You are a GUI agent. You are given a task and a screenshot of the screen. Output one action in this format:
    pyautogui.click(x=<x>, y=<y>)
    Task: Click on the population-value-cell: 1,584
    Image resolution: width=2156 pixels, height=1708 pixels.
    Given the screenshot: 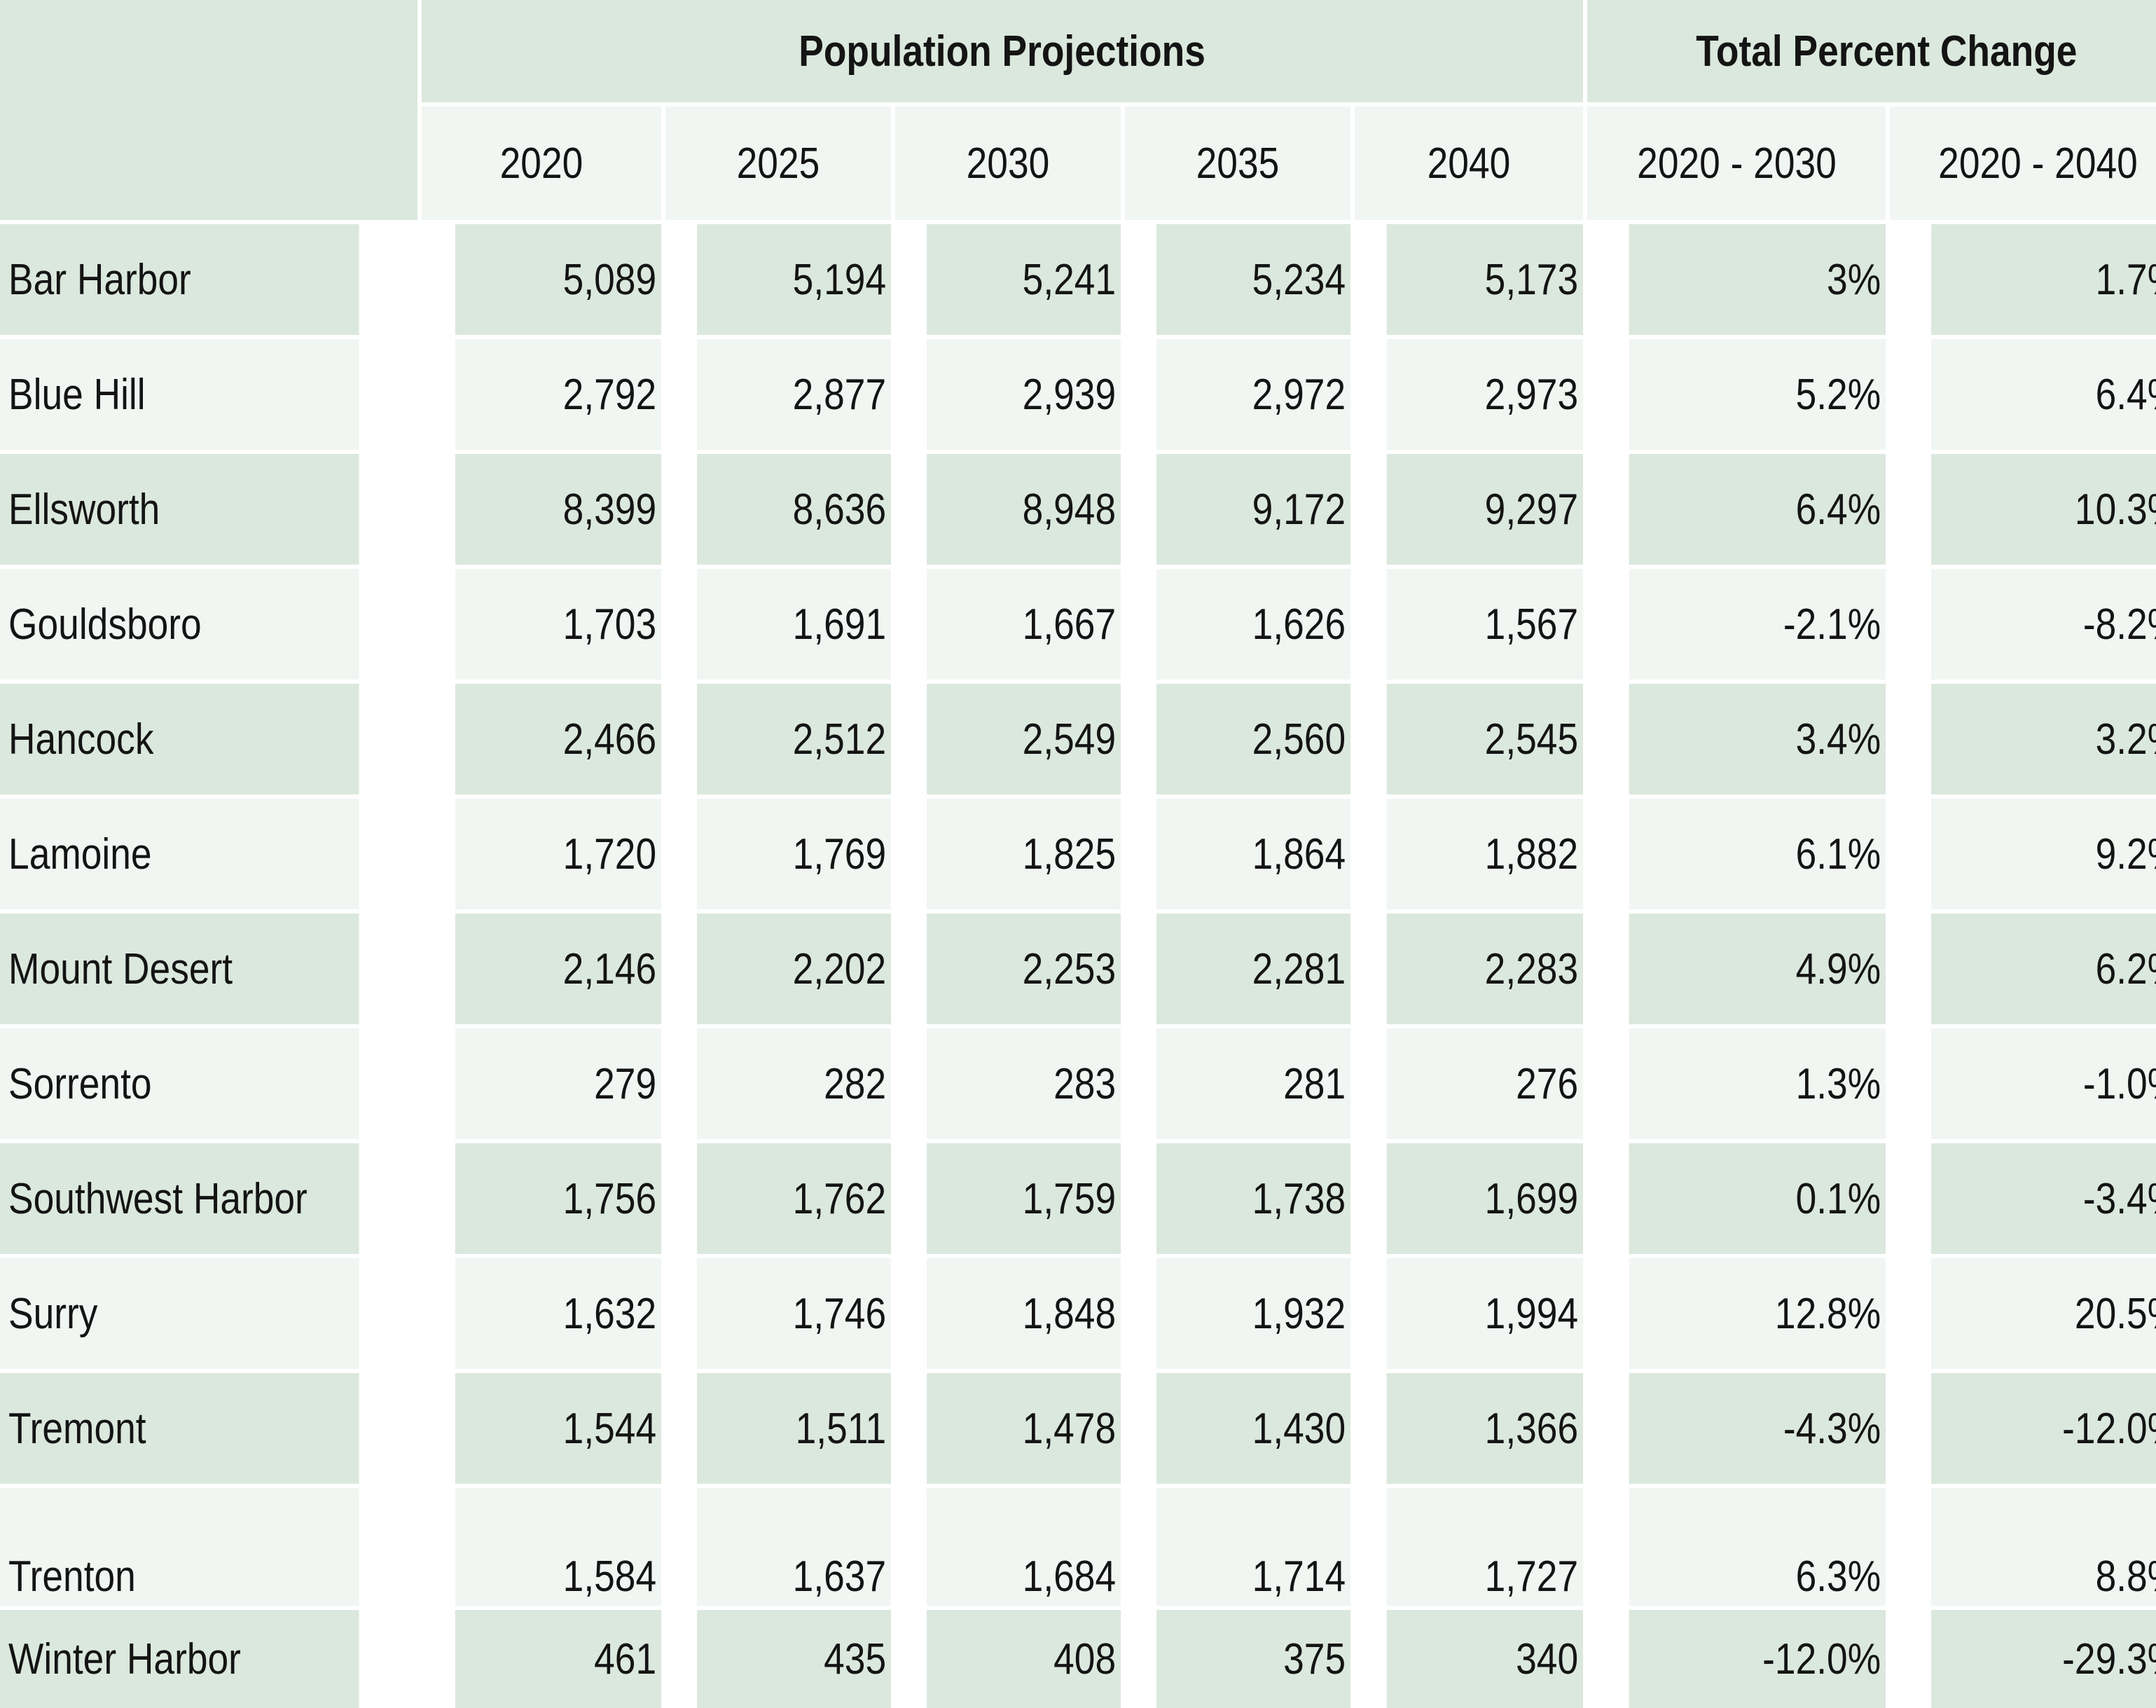 What is the action you would take?
    pyautogui.click(x=558, y=1547)
    